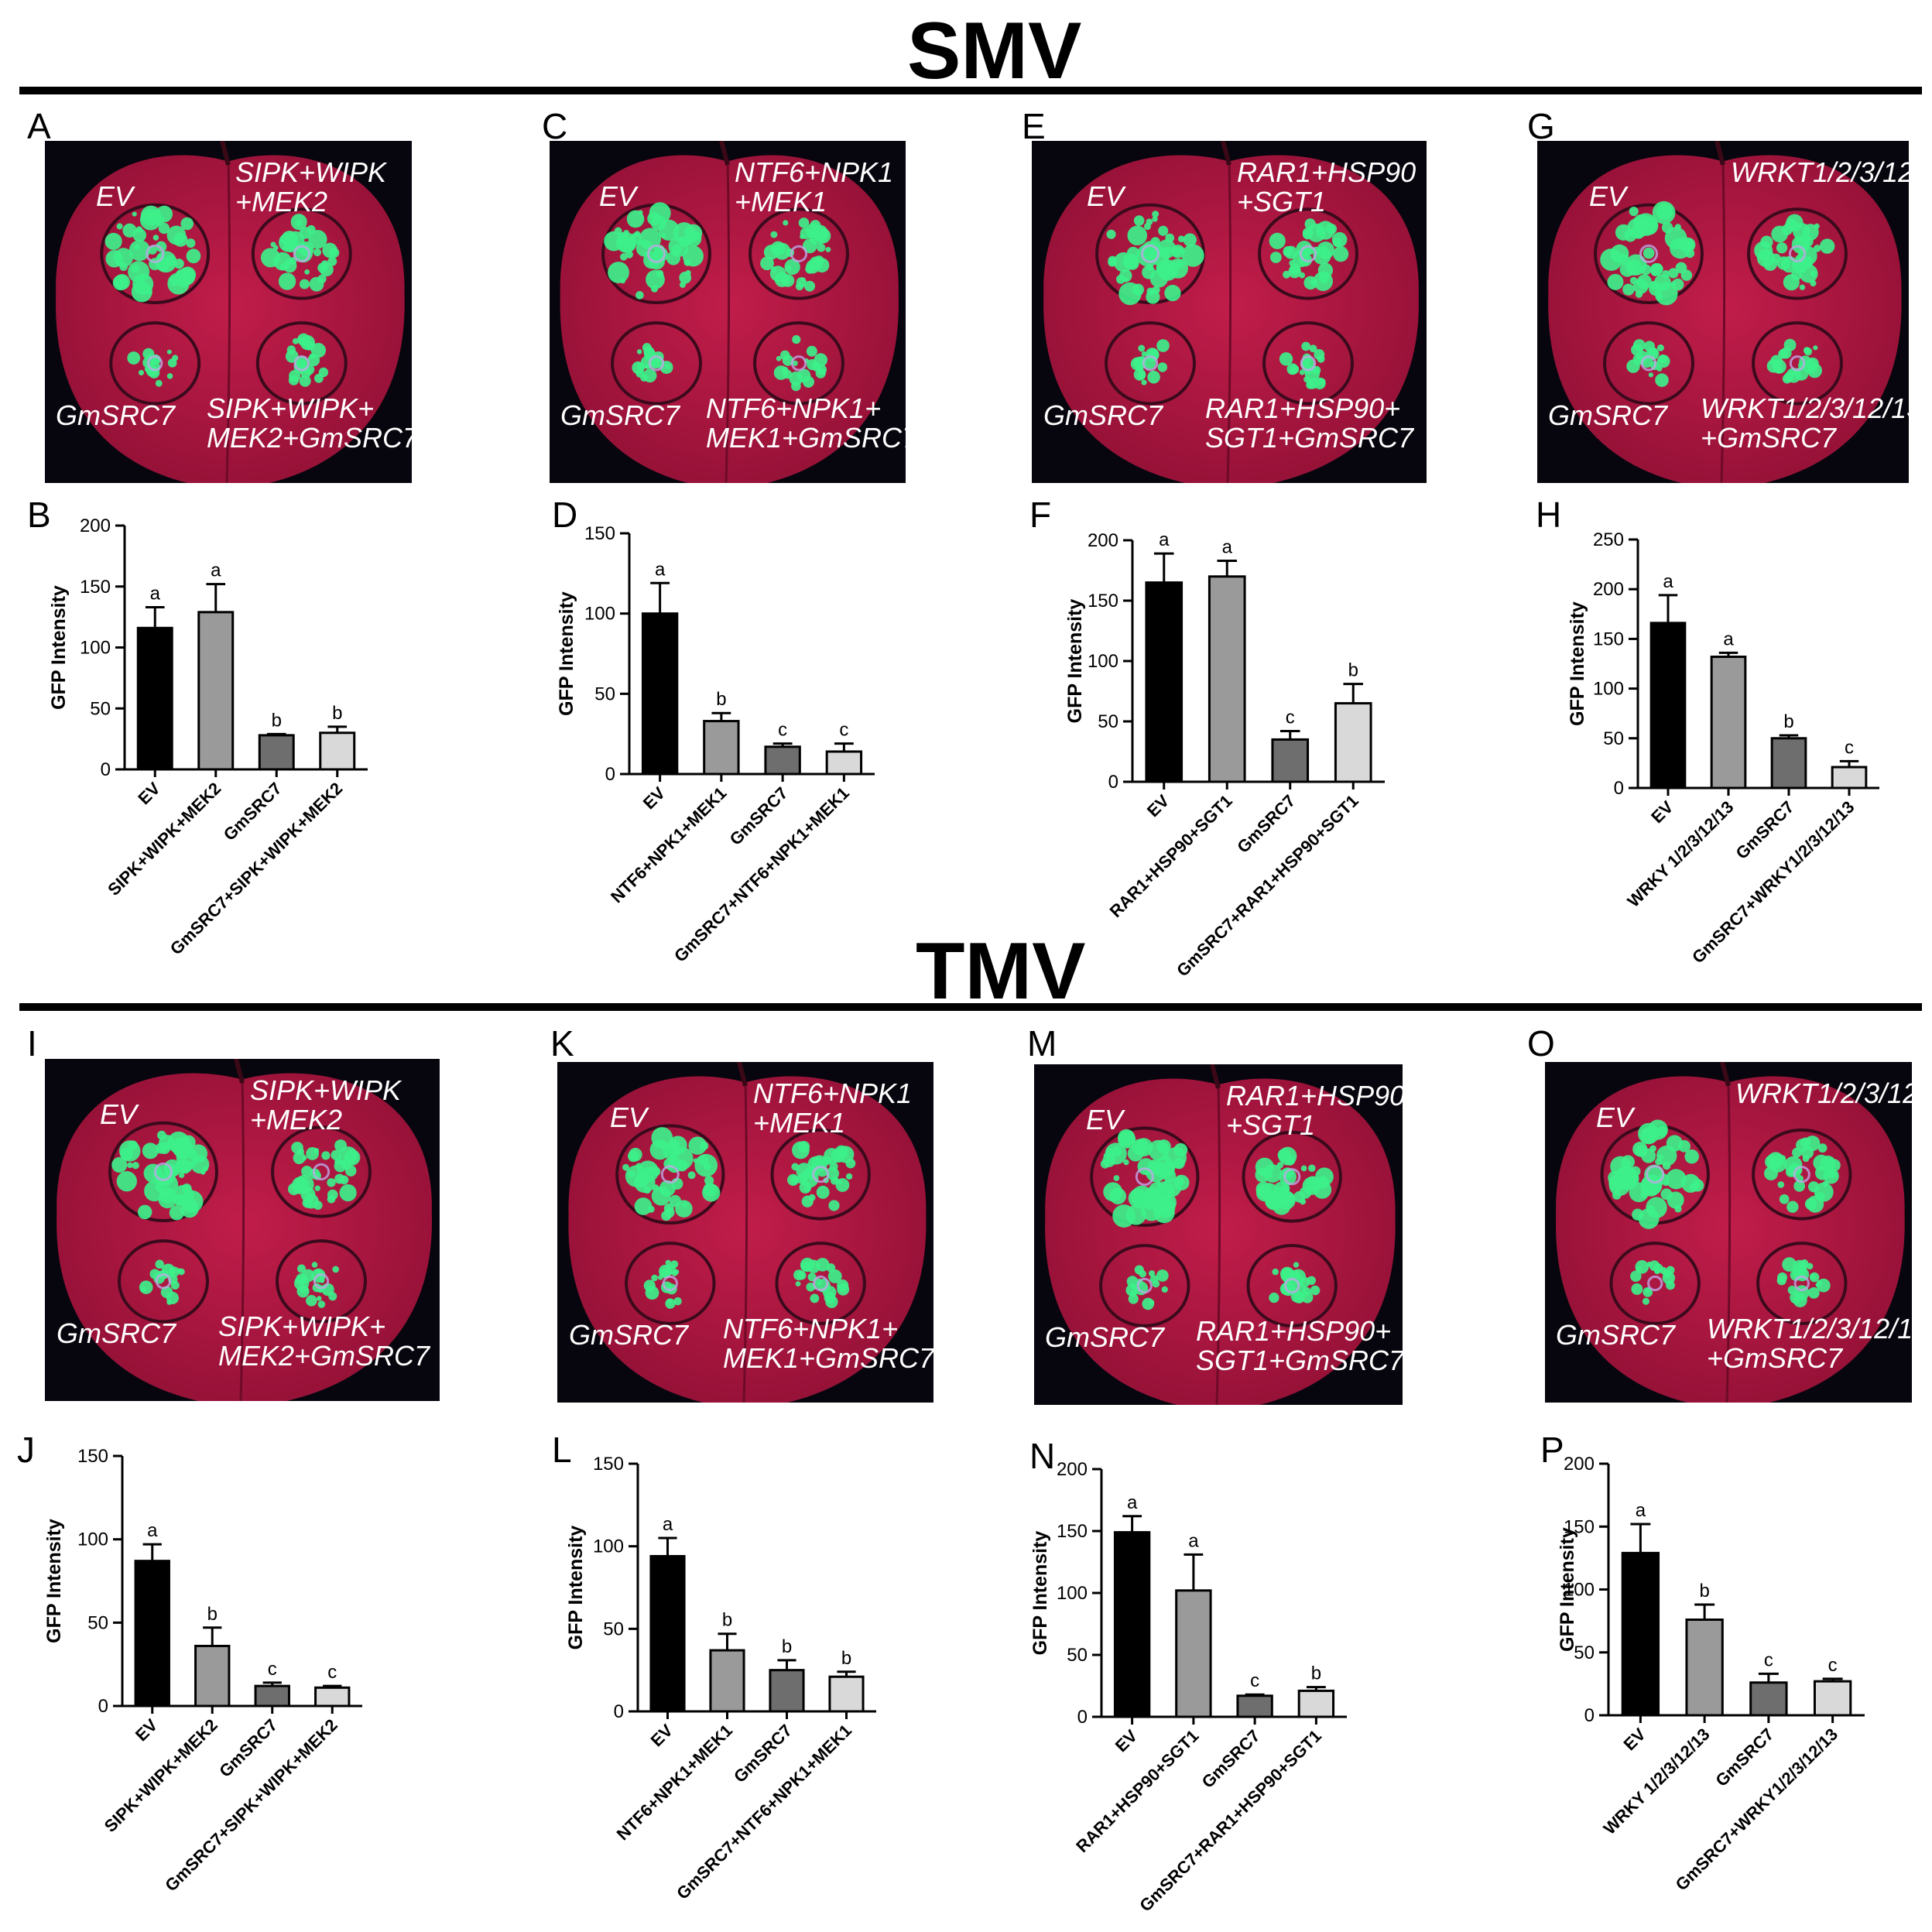 The width and height of the screenshot is (1932, 1932). I want to click on panel-letter: B, so click(39, 515).